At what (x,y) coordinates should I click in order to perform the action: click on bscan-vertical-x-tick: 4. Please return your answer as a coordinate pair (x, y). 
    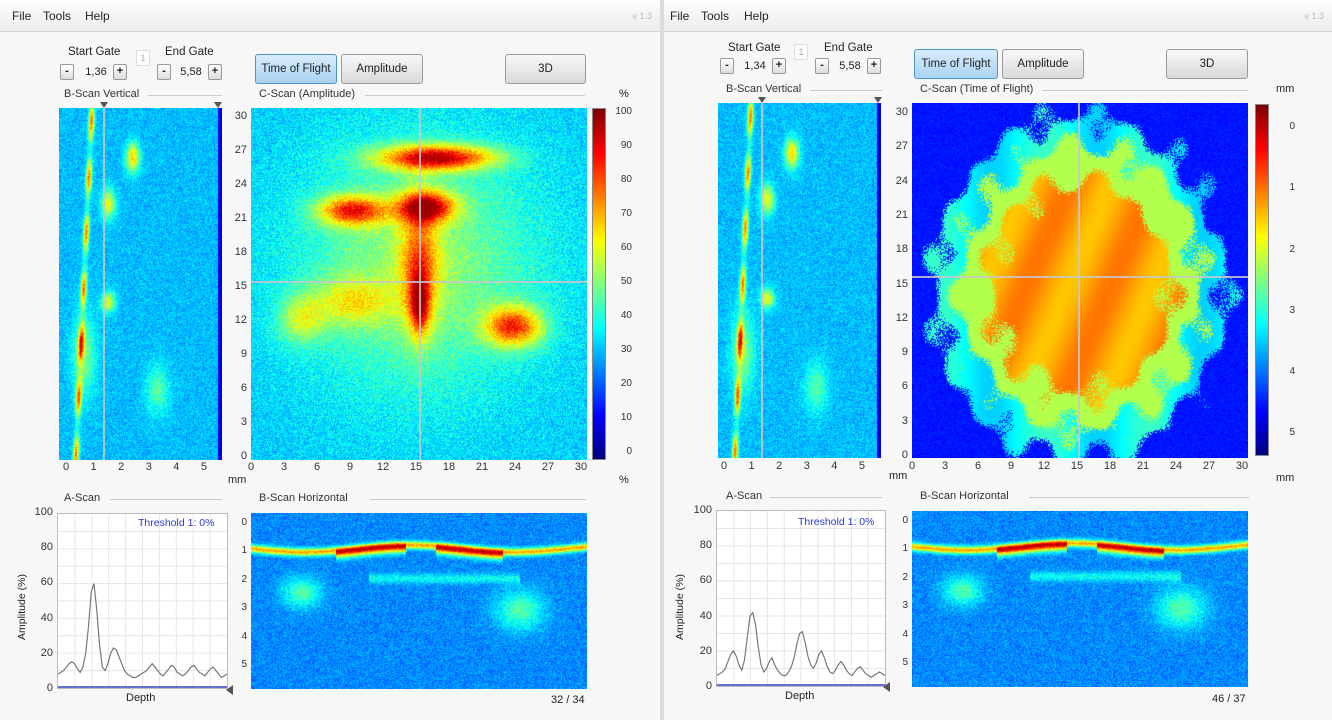
    Looking at the image, I should click on (176, 467).